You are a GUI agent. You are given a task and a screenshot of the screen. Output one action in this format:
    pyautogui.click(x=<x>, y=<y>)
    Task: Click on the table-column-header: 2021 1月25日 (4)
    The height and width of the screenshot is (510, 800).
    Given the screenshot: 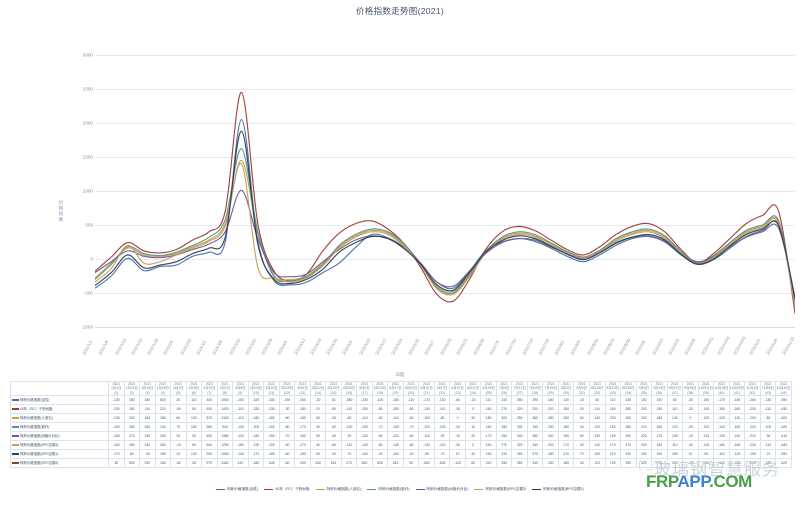 What is the action you would take?
    pyautogui.click(x=163, y=388)
    